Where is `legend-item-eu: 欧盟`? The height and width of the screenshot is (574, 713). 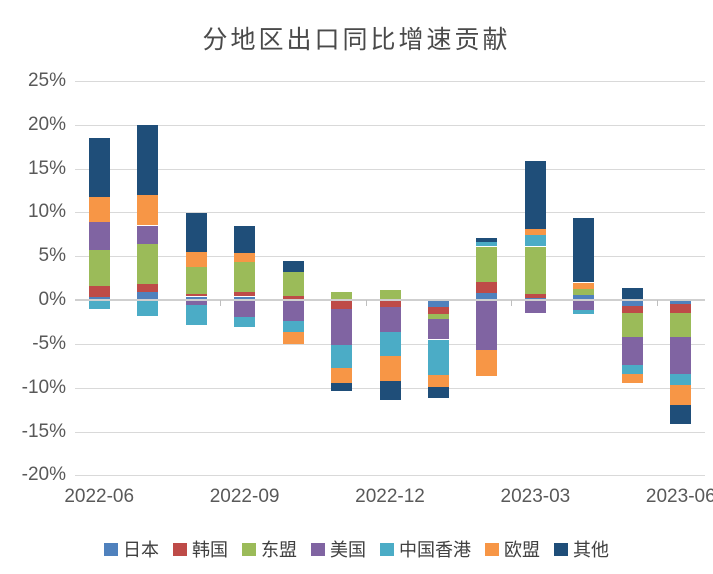
legend-item-eu: 欧盟 is located at coordinates (512, 549).